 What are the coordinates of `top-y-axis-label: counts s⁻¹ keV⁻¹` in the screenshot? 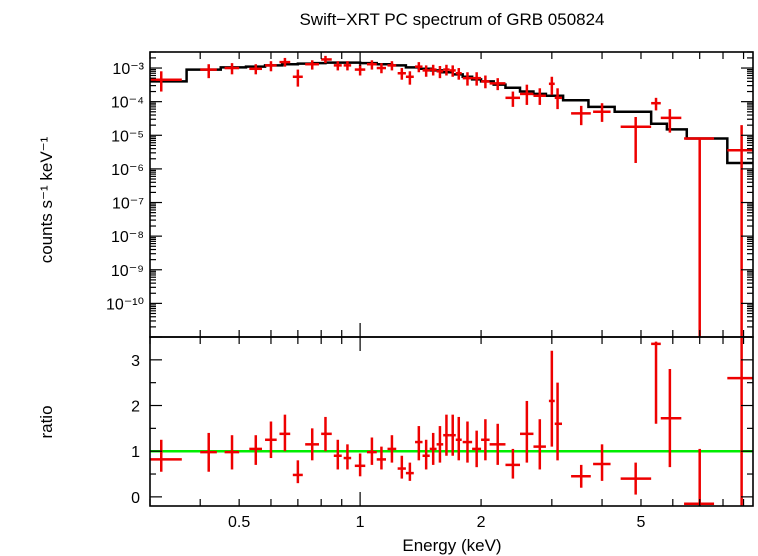 It's located at (46, 199).